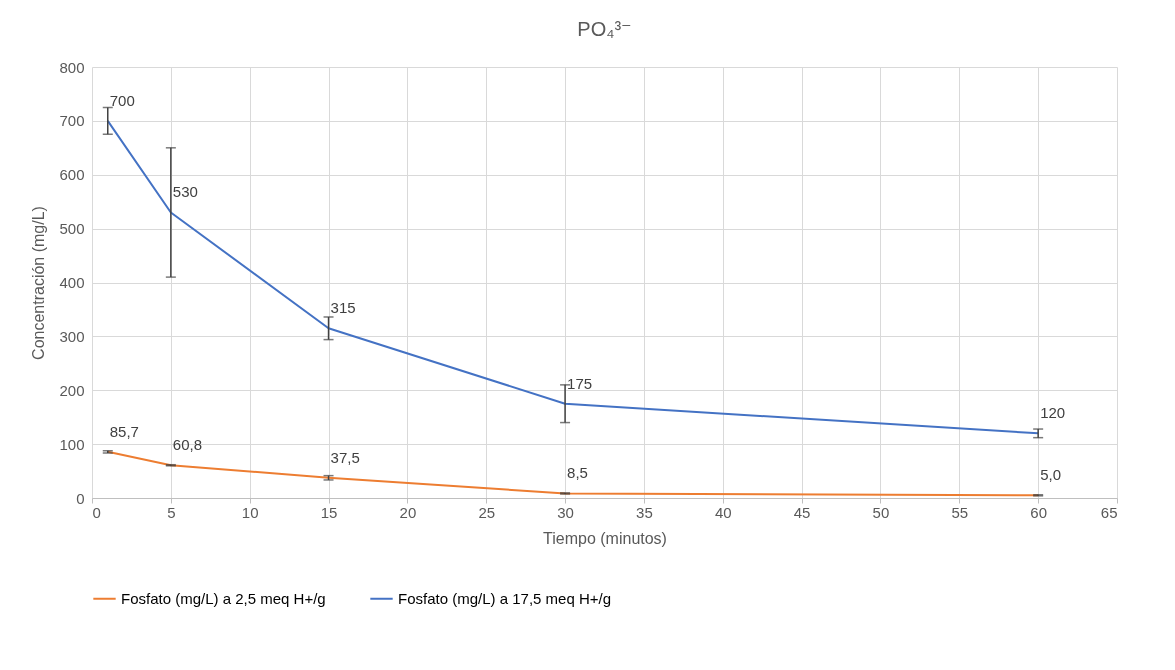 The height and width of the screenshot is (670, 1175). Describe the element at coordinates (122, 100) in the screenshot. I see `data-label: 700` at that location.